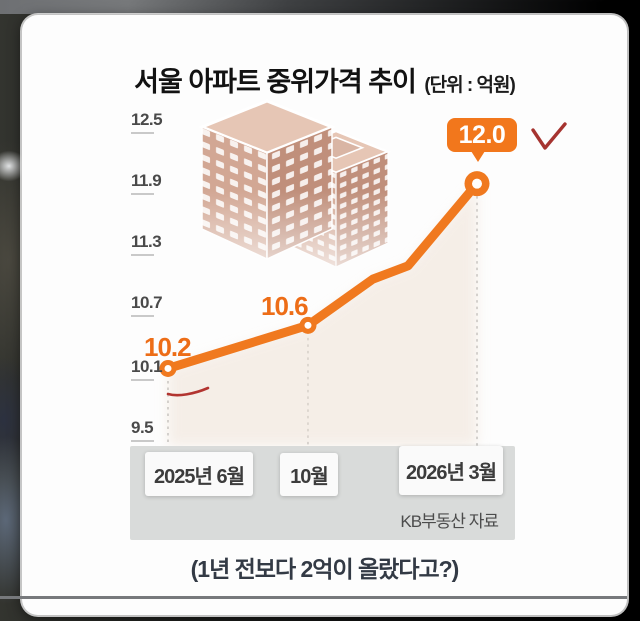 The height and width of the screenshot is (621, 640). What do you see at coordinates (313, 597) in the screenshot?
I see `horizontal-divider-line` at bounding box center [313, 597].